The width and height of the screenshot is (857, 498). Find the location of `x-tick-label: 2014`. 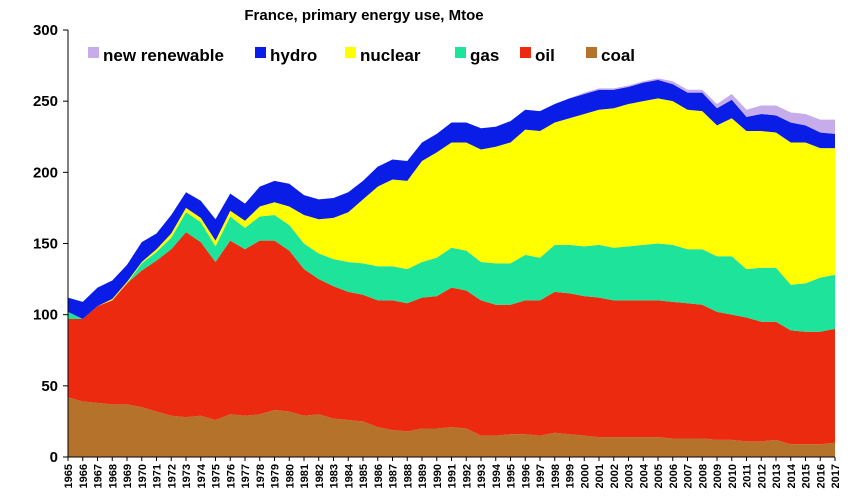

x-tick-label: 2014 is located at coordinates (792, 475).